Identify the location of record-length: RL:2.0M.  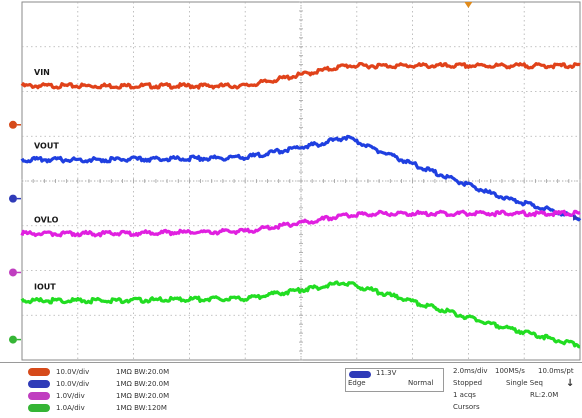
(544, 395).